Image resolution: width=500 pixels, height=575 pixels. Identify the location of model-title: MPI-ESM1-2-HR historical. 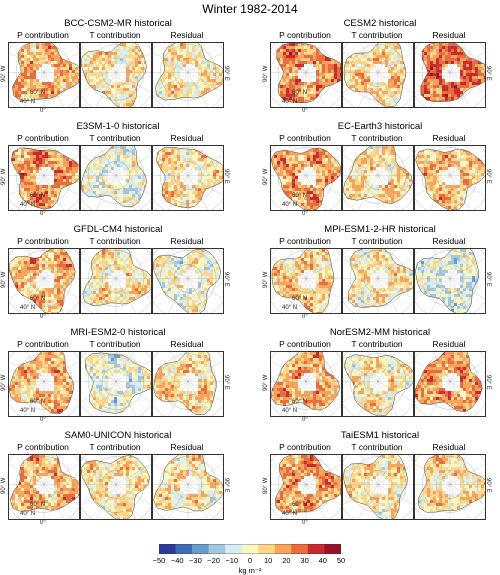
(380, 229).